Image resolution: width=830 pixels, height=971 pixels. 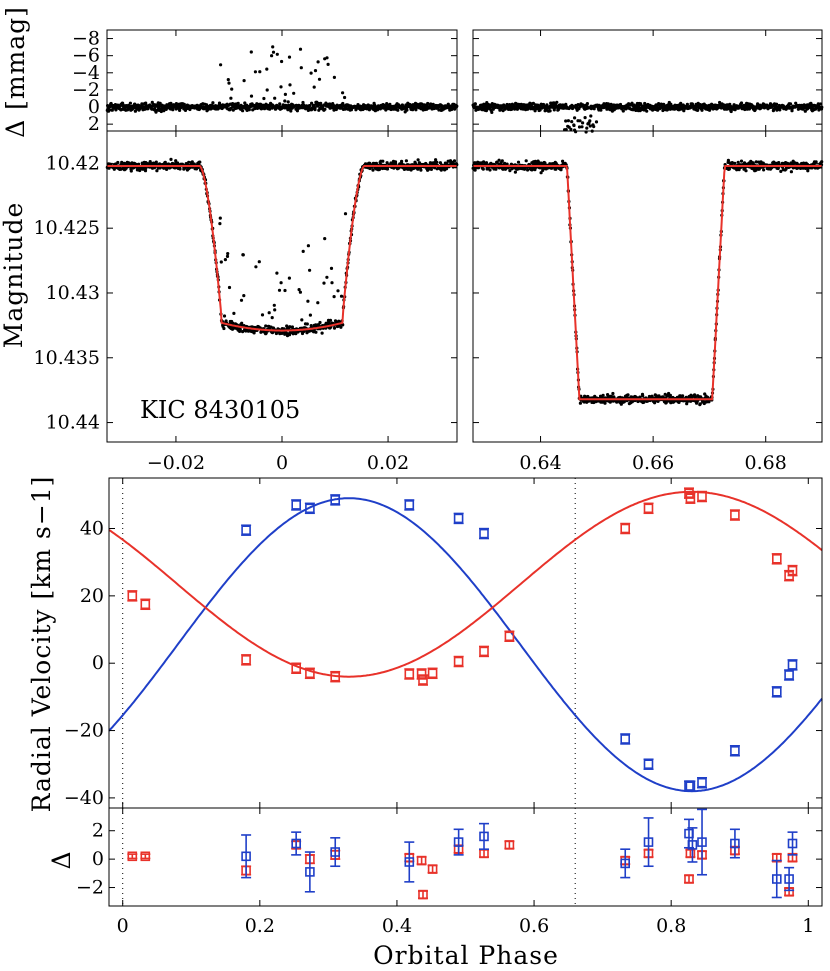 I want to click on lc-xtick-label: −0.02, so click(x=176, y=463).